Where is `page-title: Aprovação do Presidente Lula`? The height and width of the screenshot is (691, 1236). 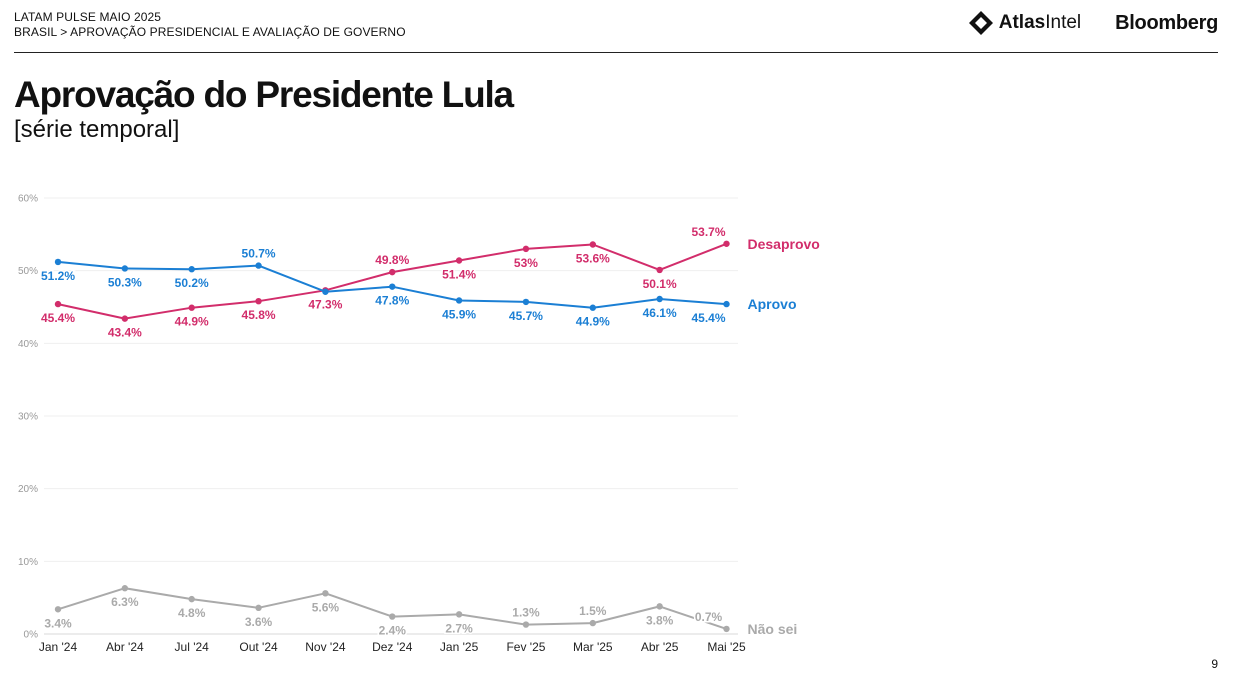 page-title: Aprovação do Presidente Lula is located at coordinates (264, 94).